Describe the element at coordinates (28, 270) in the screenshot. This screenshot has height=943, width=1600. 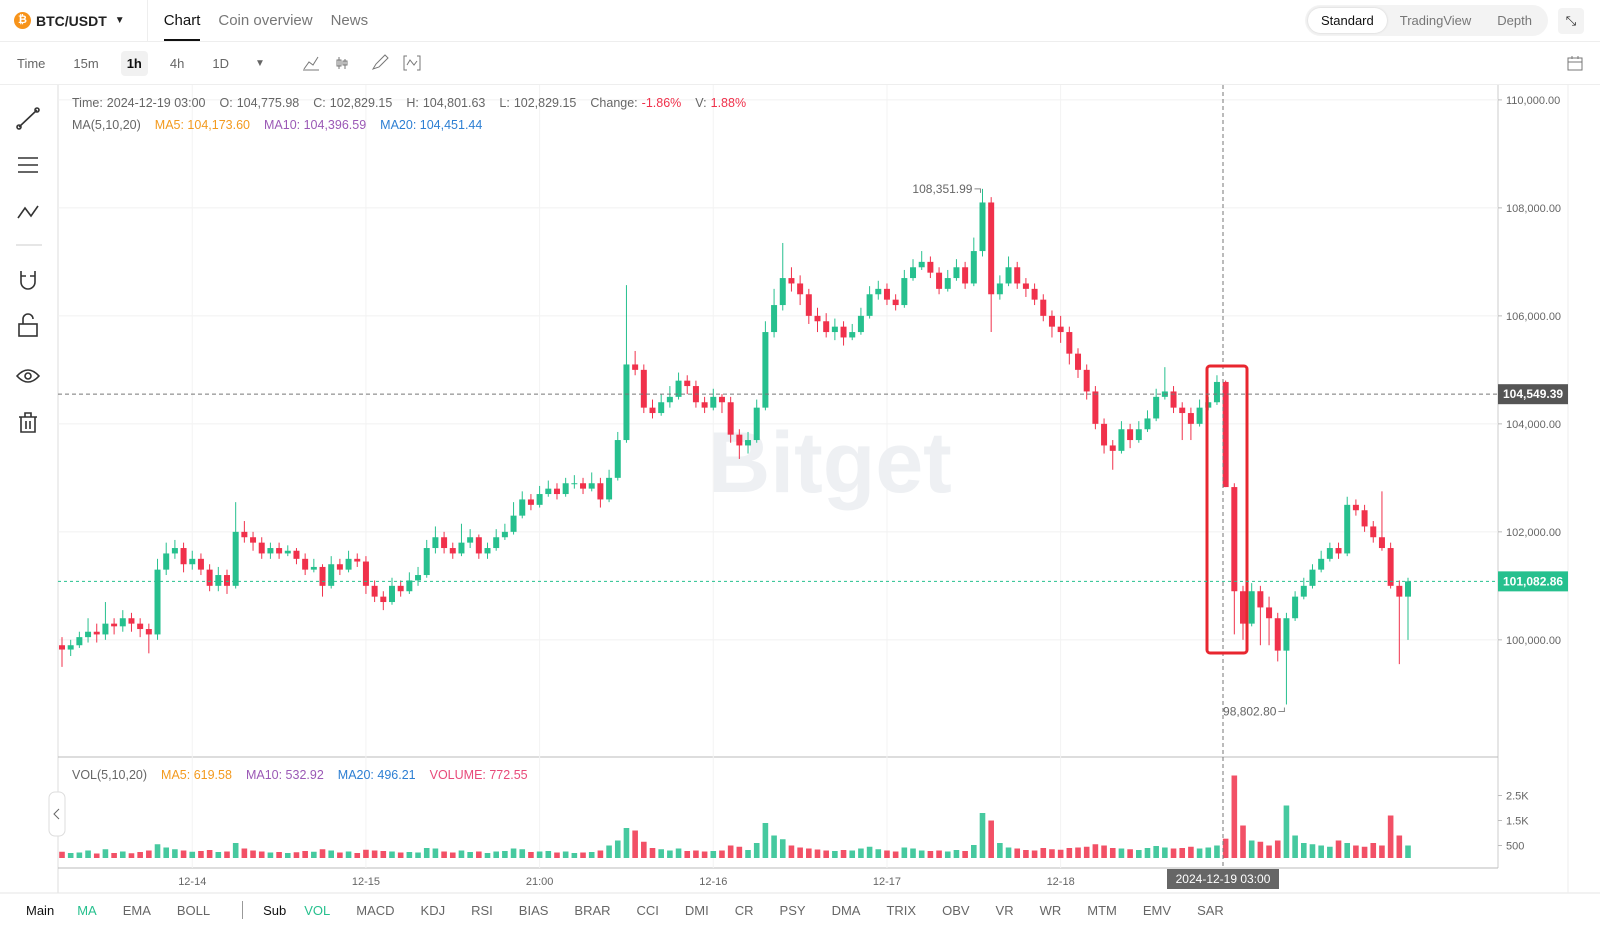
I see `left-tools` at that location.